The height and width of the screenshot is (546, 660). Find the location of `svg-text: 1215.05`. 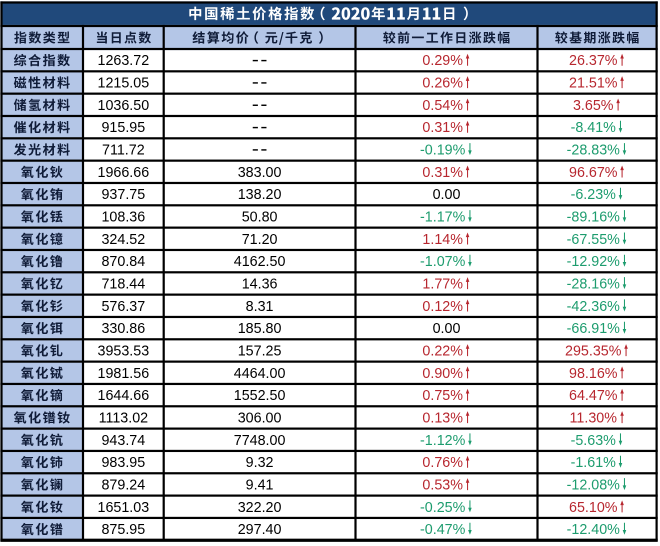

svg-text: 1215.05 is located at coordinates (124, 84).